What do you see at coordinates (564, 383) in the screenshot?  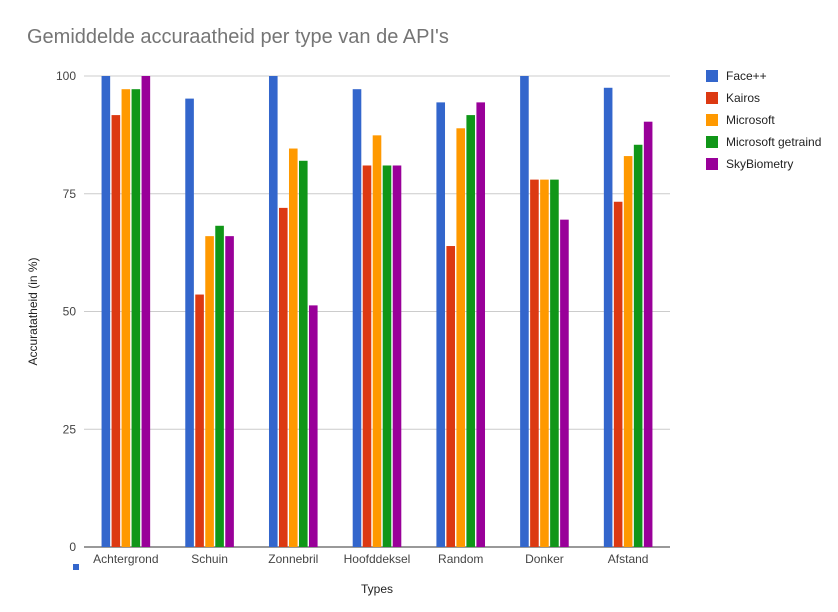 I see `bar-skybiometry-donker` at bounding box center [564, 383].